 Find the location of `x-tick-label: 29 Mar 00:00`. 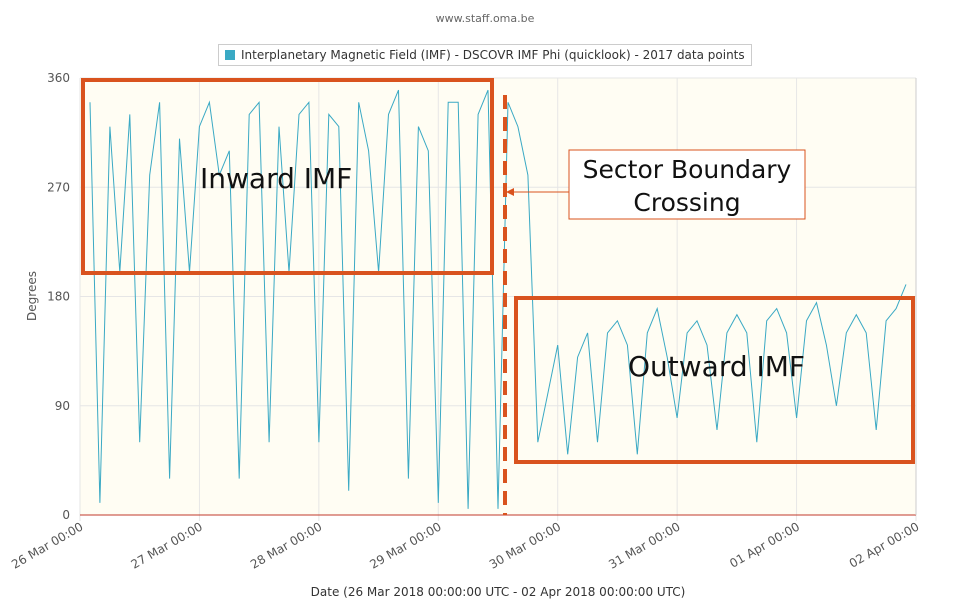

x-tick-label: 29 Mar 00:00 is located at coordinates (405, 545).